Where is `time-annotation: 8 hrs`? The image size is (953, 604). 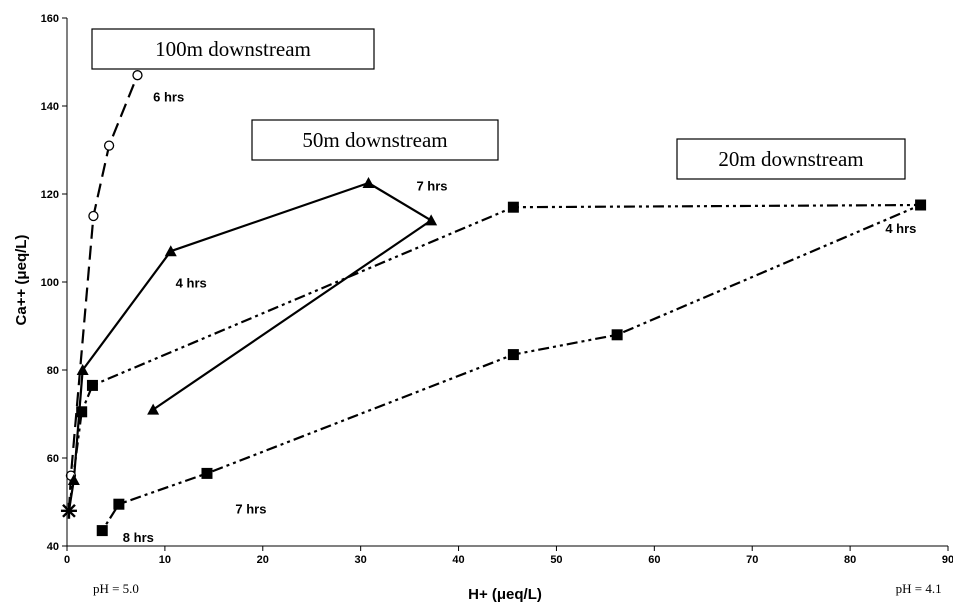
time-annotation: 8 hrs is located at coordinates (138, 537).